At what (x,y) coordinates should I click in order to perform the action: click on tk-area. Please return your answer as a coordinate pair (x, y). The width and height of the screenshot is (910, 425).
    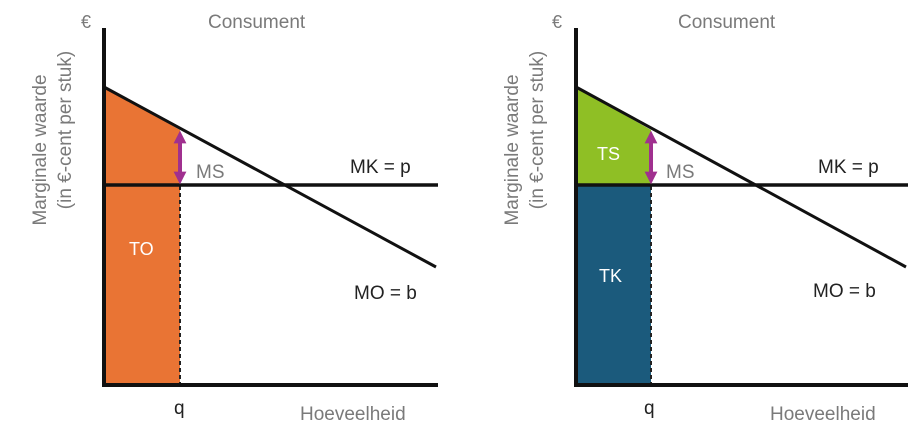
    Looking at the image, I should click on (613, 285).